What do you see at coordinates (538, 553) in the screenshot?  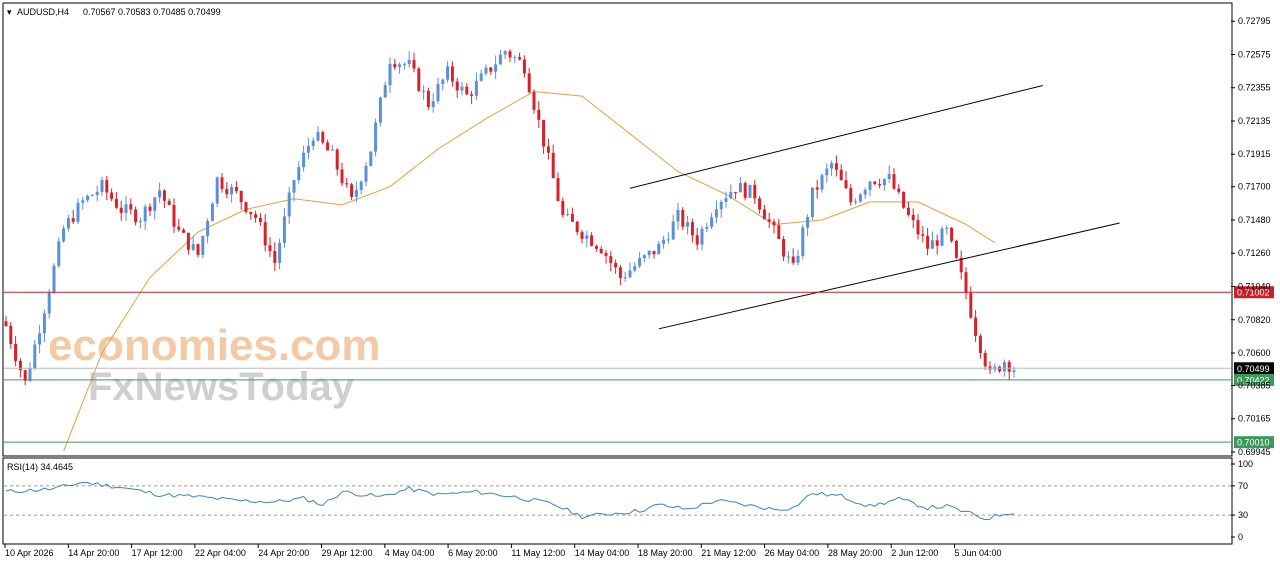 I see `time-tick-label: 11 May 12:00` at bounding box center [538, 553].